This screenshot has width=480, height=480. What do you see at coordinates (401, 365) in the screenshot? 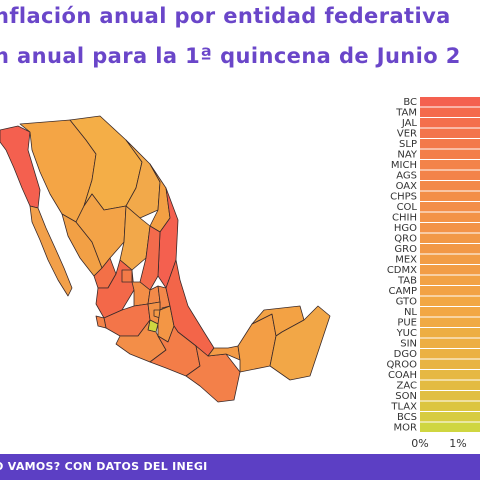
I see `category-label-qroo: QROO` at bounding box center [401, 365].